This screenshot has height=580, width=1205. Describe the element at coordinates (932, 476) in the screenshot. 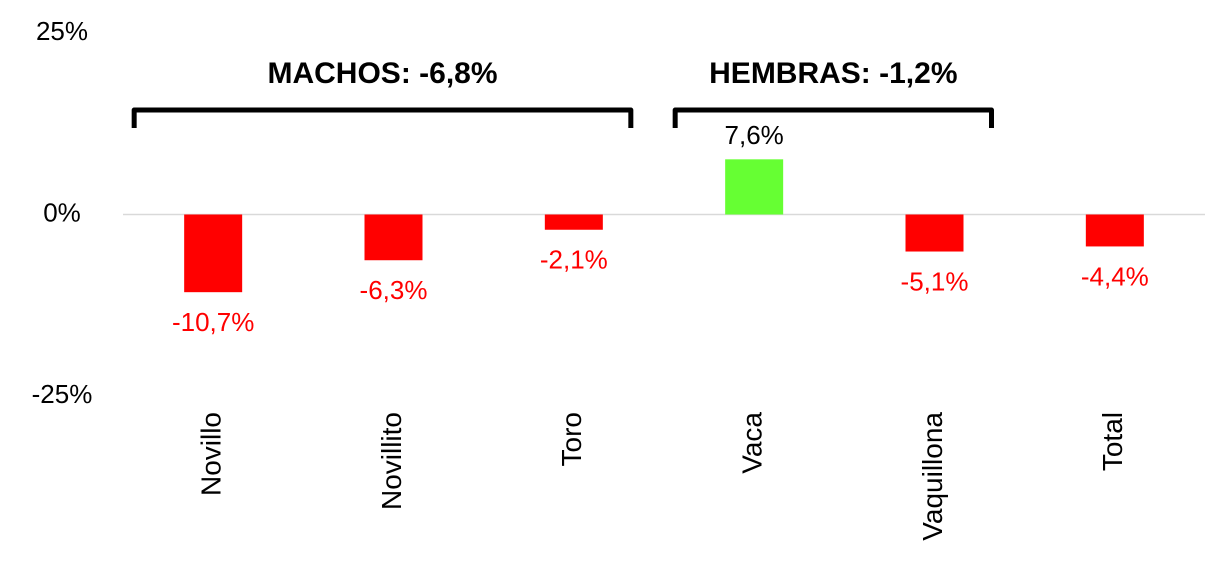

I see `x-tick-label: Vaquillona` at that location.